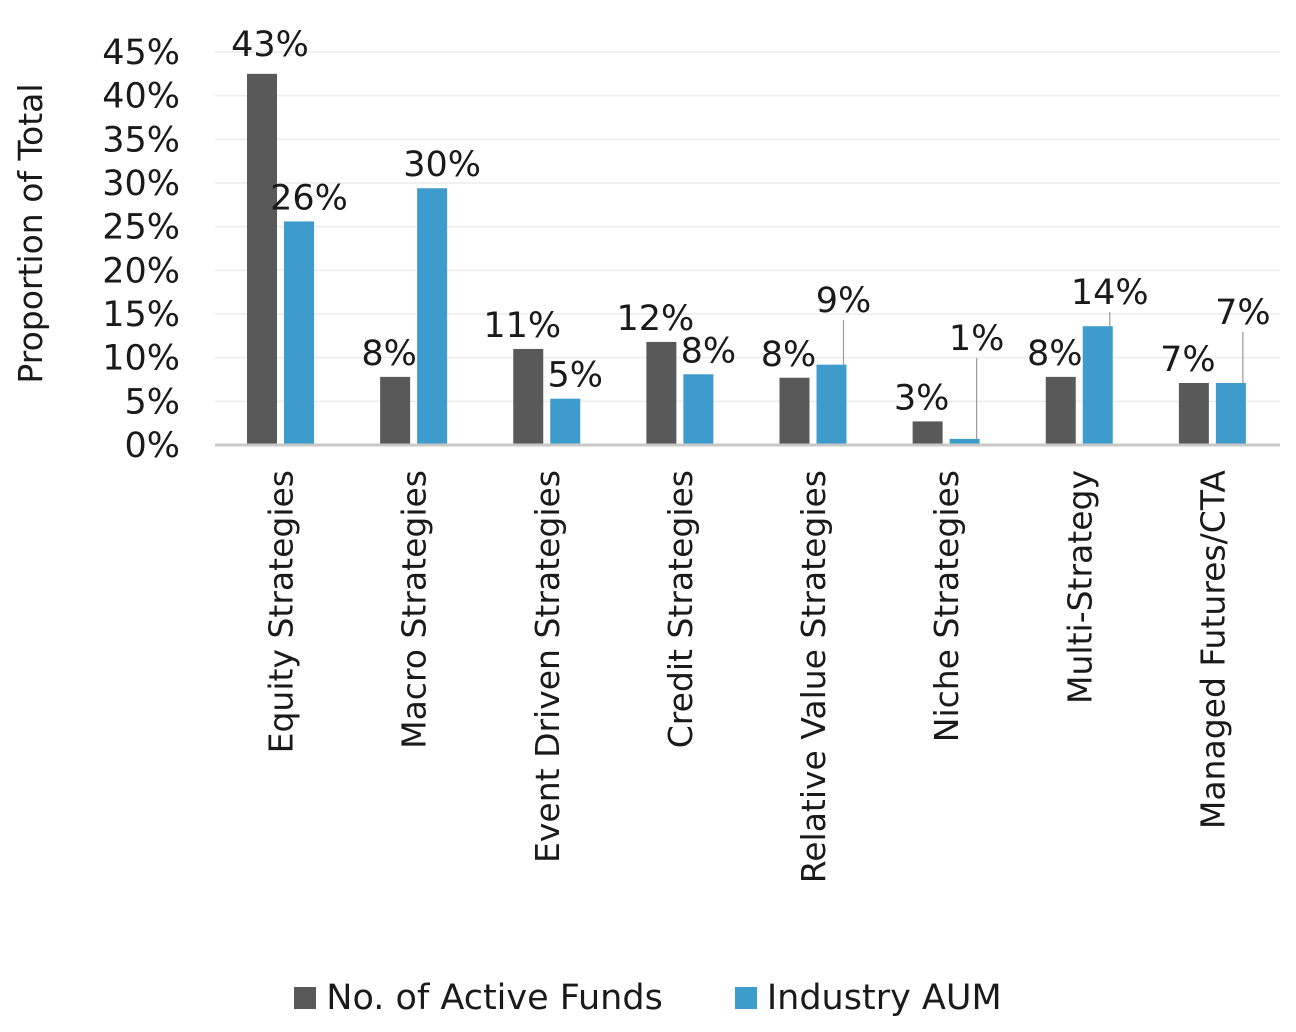  I want to click on data-label-industry-aum: 14%, so click(1110, 293).